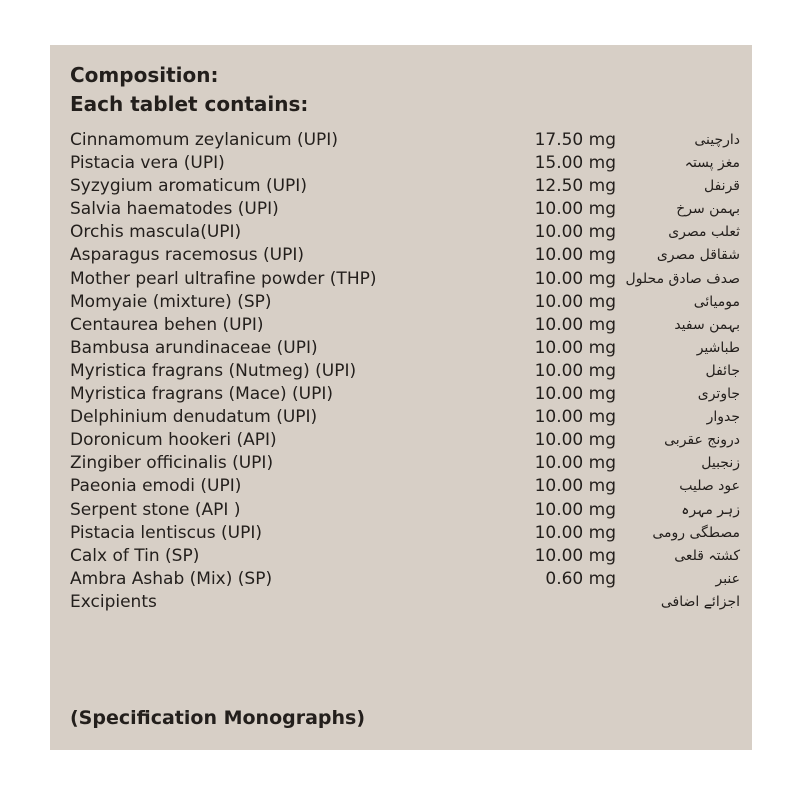 Image resolution: width=800 pixels, height=800 pixels. What do you see at coordinates (401, 579) in the screenshot?
I see `ingredient-row: Ambra Ashab (Mix) (SP) 0.60 mg عنبر` at bounding box center [401, 579].